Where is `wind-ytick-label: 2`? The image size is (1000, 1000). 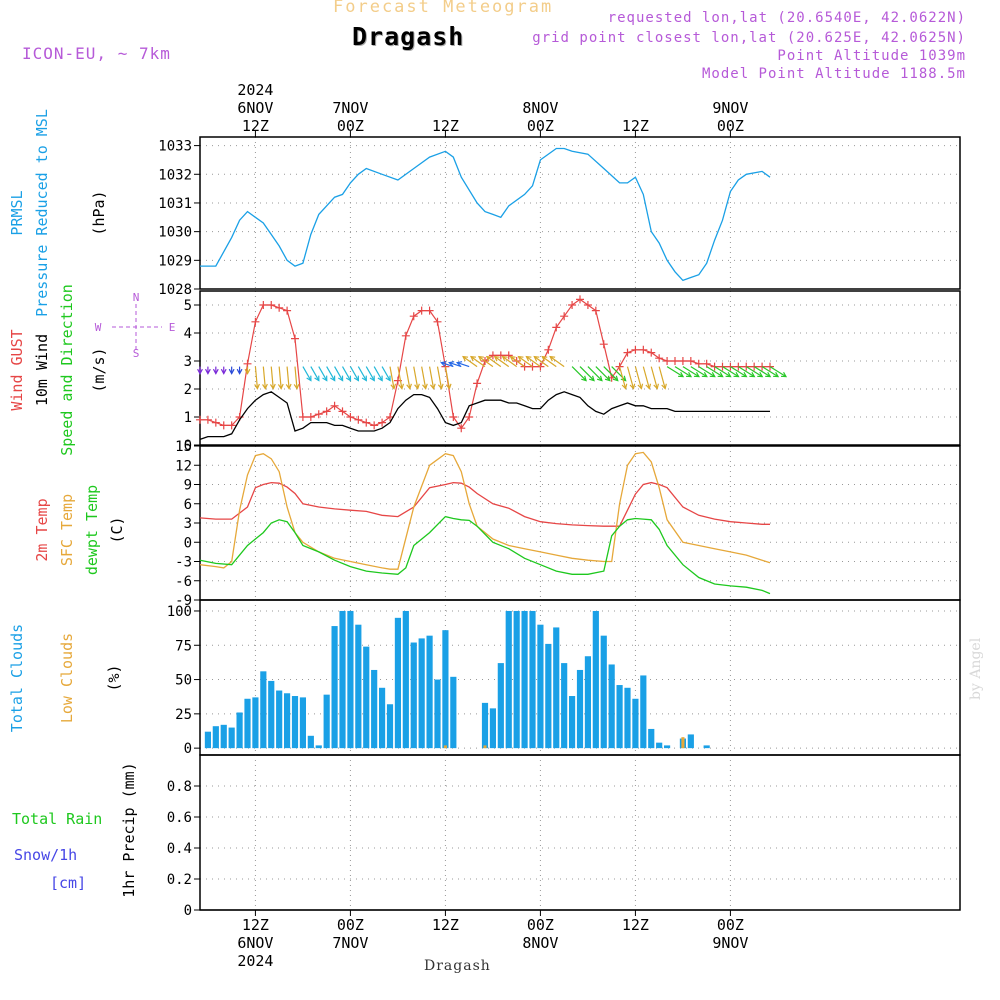 wind-ytick-label: 2 is located at coordinates (188, 390).